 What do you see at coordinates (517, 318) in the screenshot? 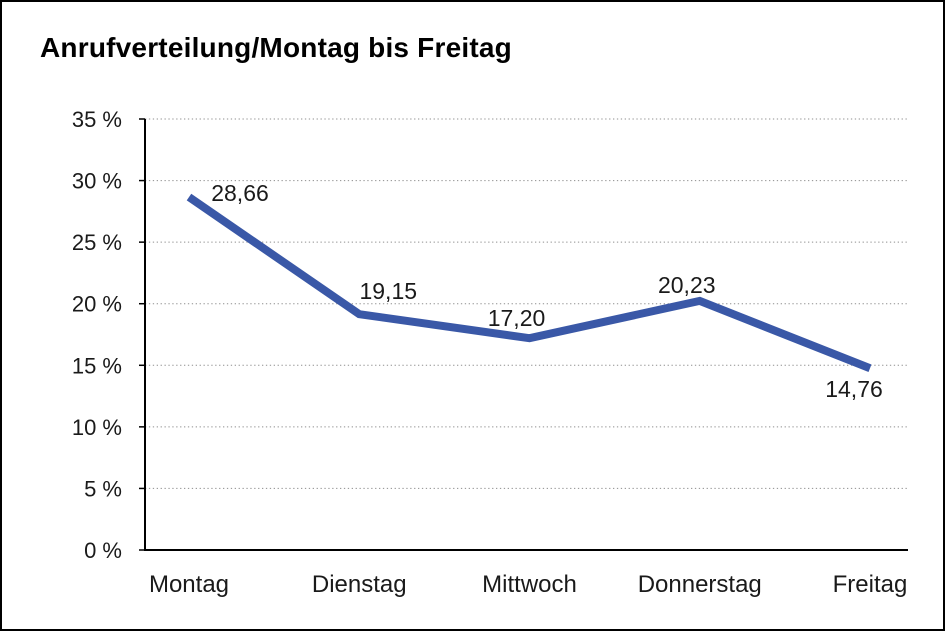
I see `data-point-label: 17,20` at bounding box center [517, 318].